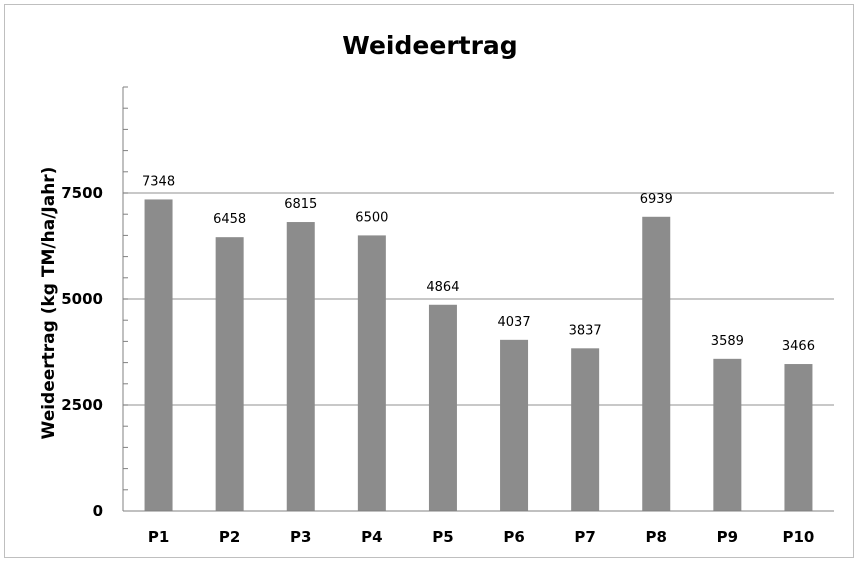  I want to click on x-tick-label: P8, so click(656, 537).